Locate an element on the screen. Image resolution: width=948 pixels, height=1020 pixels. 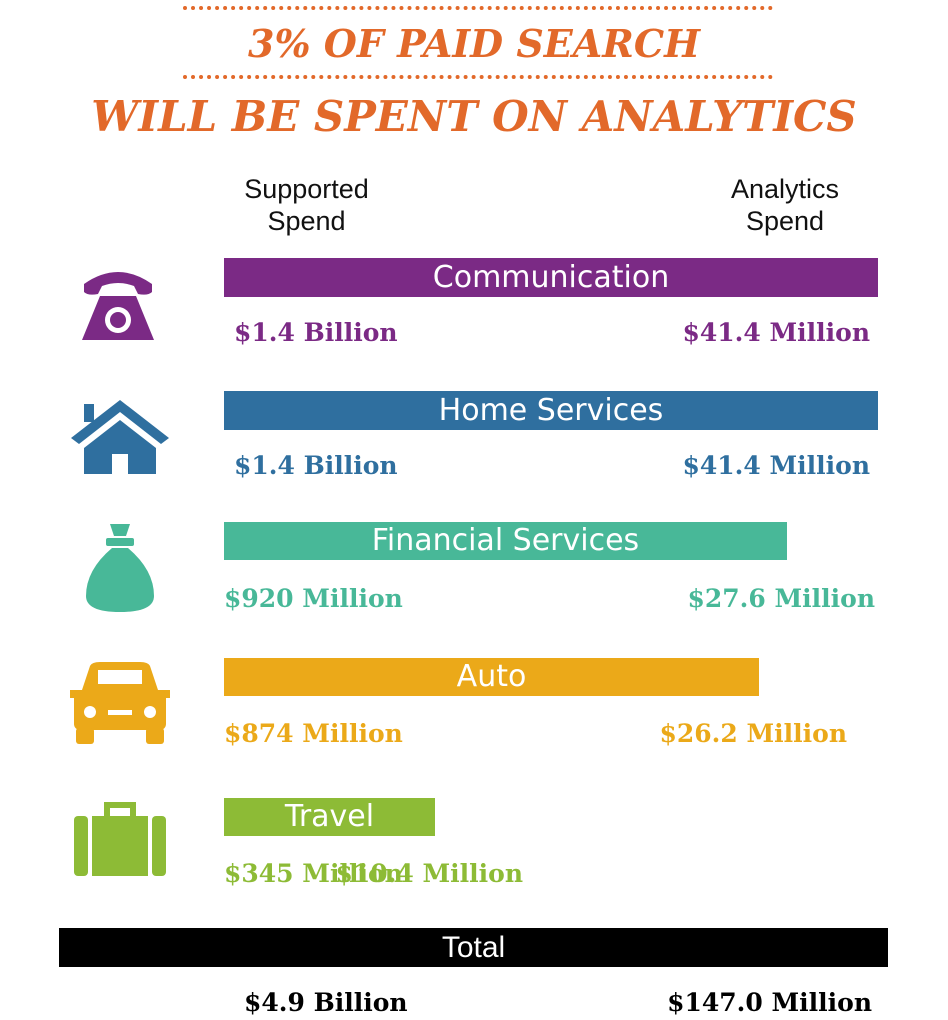
title-line-1: 3% OF PAID SEARCH is located at coordinates (474, 43).